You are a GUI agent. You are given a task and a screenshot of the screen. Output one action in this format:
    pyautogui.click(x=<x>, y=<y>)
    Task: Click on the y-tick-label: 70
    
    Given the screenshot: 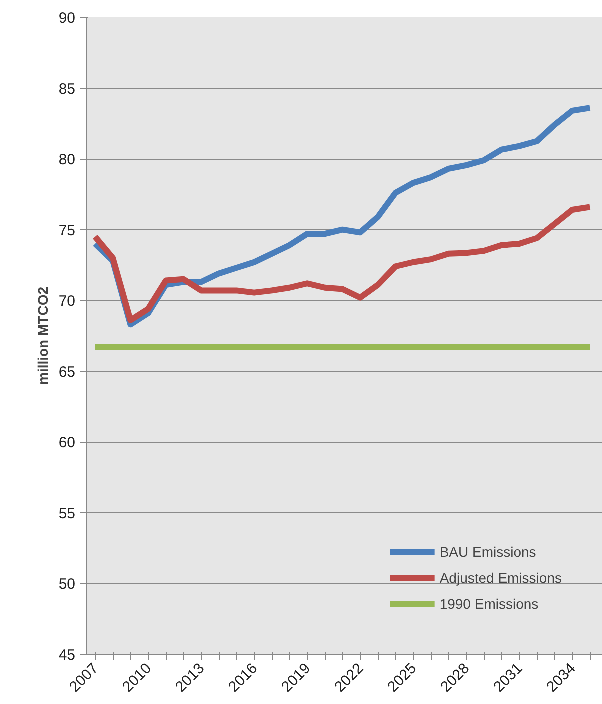 What is the action you would take?
    pyautogui.click(x=67, y=301)
    